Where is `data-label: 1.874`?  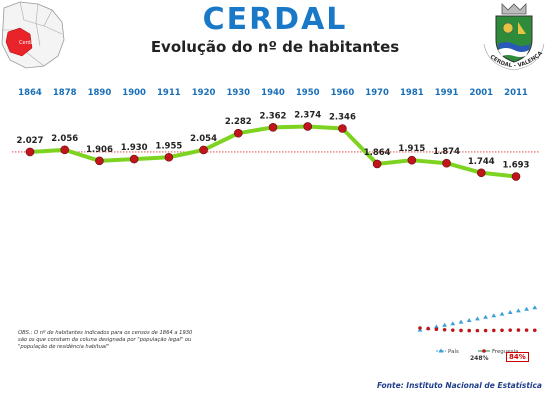
data-label: 1.874 is located at coordinates (446, 152).